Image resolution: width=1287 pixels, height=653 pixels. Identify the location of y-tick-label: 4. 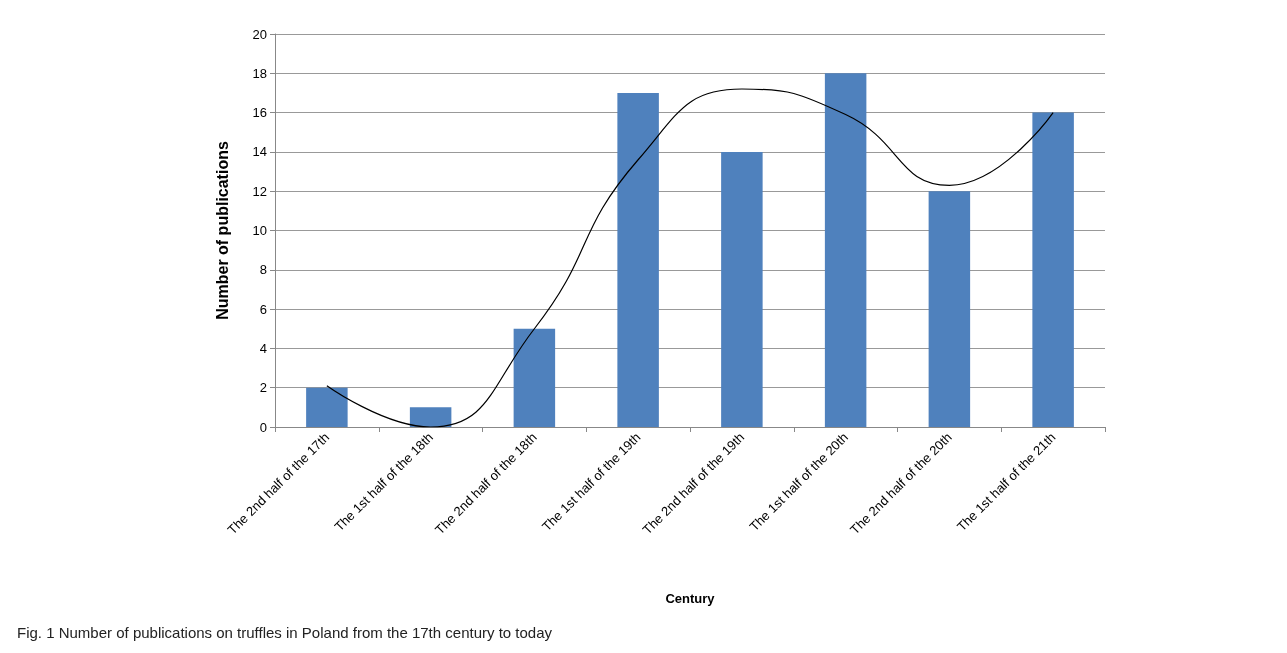
(263, 348).